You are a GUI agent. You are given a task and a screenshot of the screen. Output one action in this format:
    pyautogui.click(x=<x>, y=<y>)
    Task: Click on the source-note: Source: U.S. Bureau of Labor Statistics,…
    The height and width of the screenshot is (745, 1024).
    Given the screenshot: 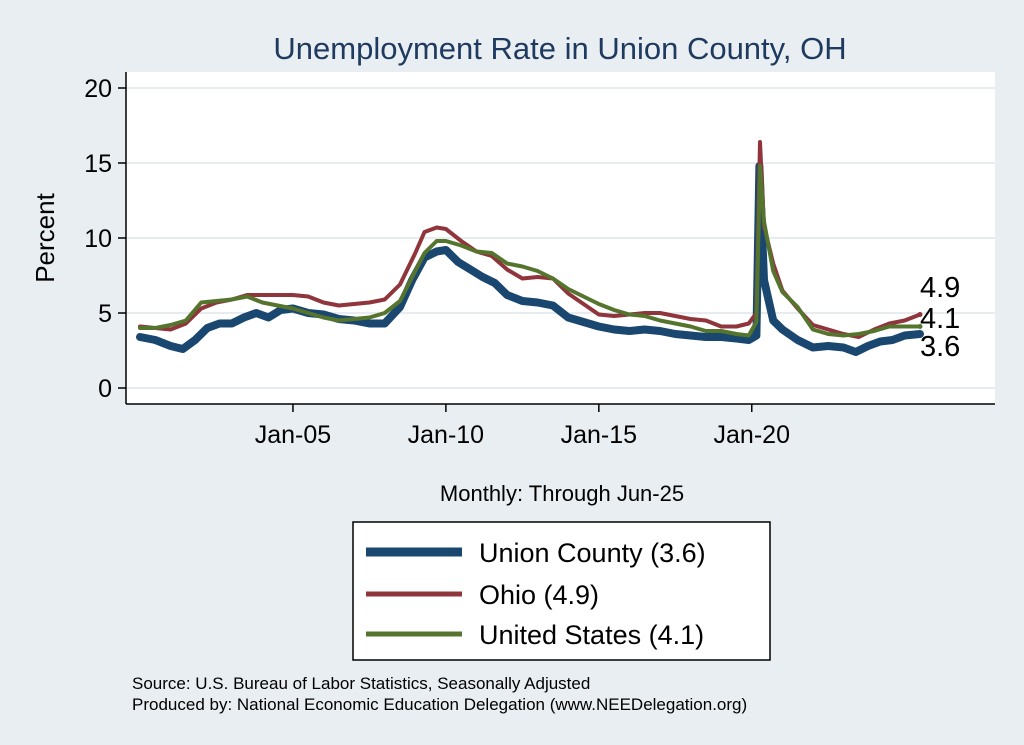 What is the action you would take?
    pyautogui.click(x=361, y=683)
    